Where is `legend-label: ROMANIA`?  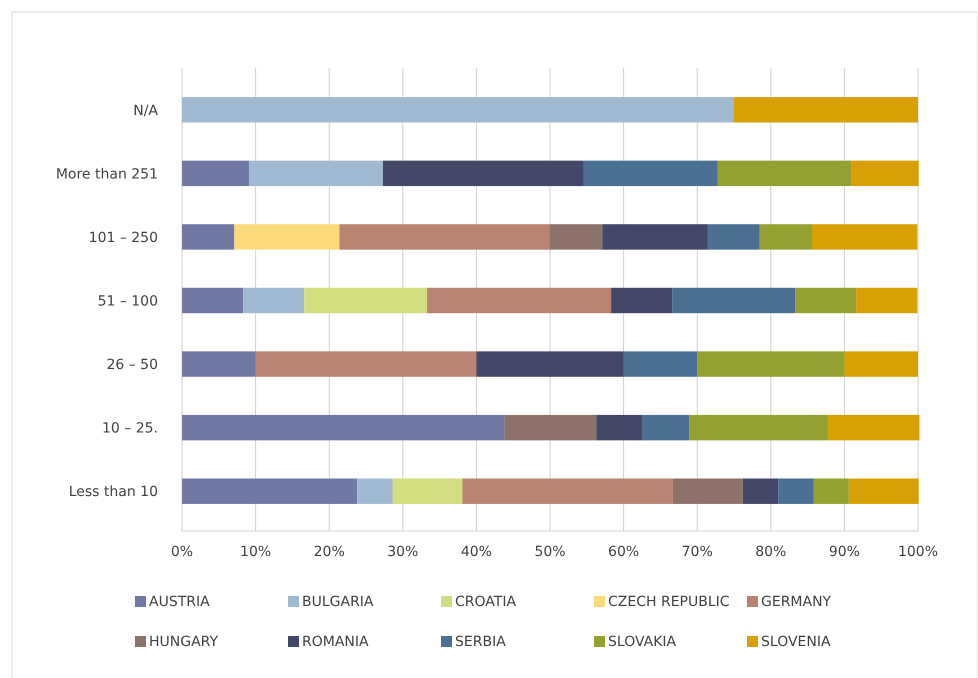 legend-label: ROMANIA is located at coordinates (336, 642).